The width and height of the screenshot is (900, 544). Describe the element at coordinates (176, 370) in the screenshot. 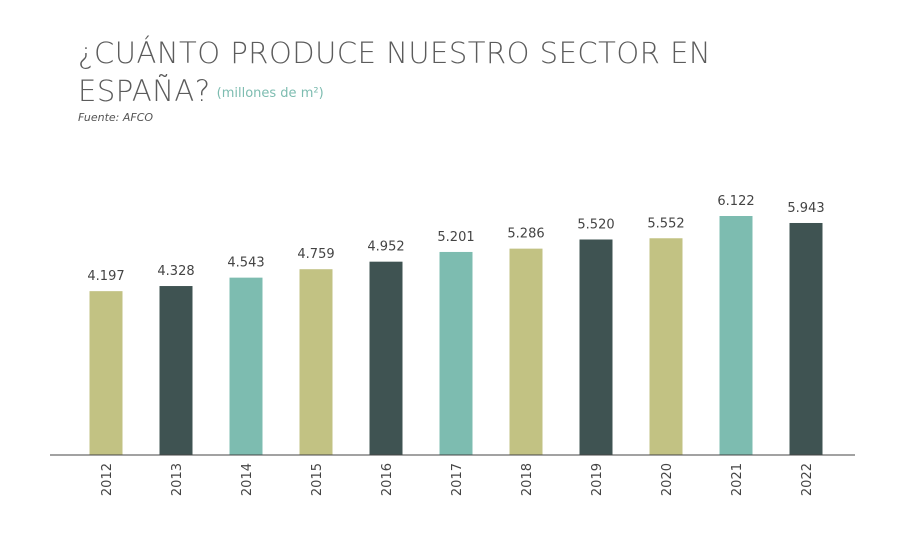

I see `bar-2013` at that location.